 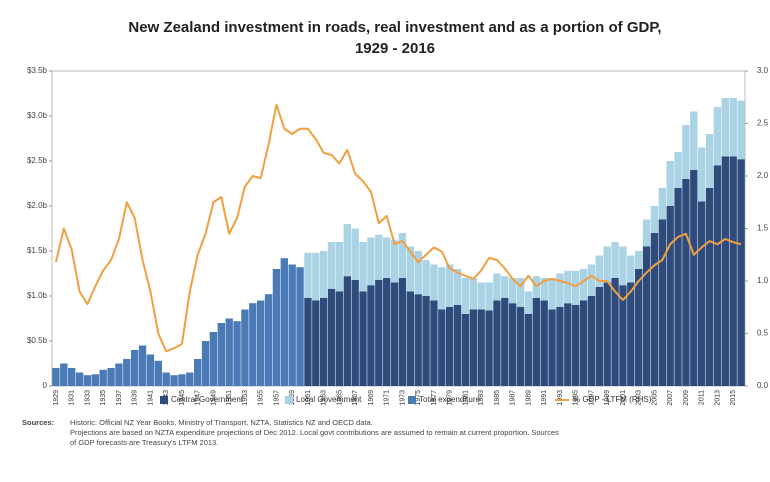 What do you see at coordinates (87, 398) in the screenshot?
I see `x-tick-label: 1933` at bounding box center [87, 398].